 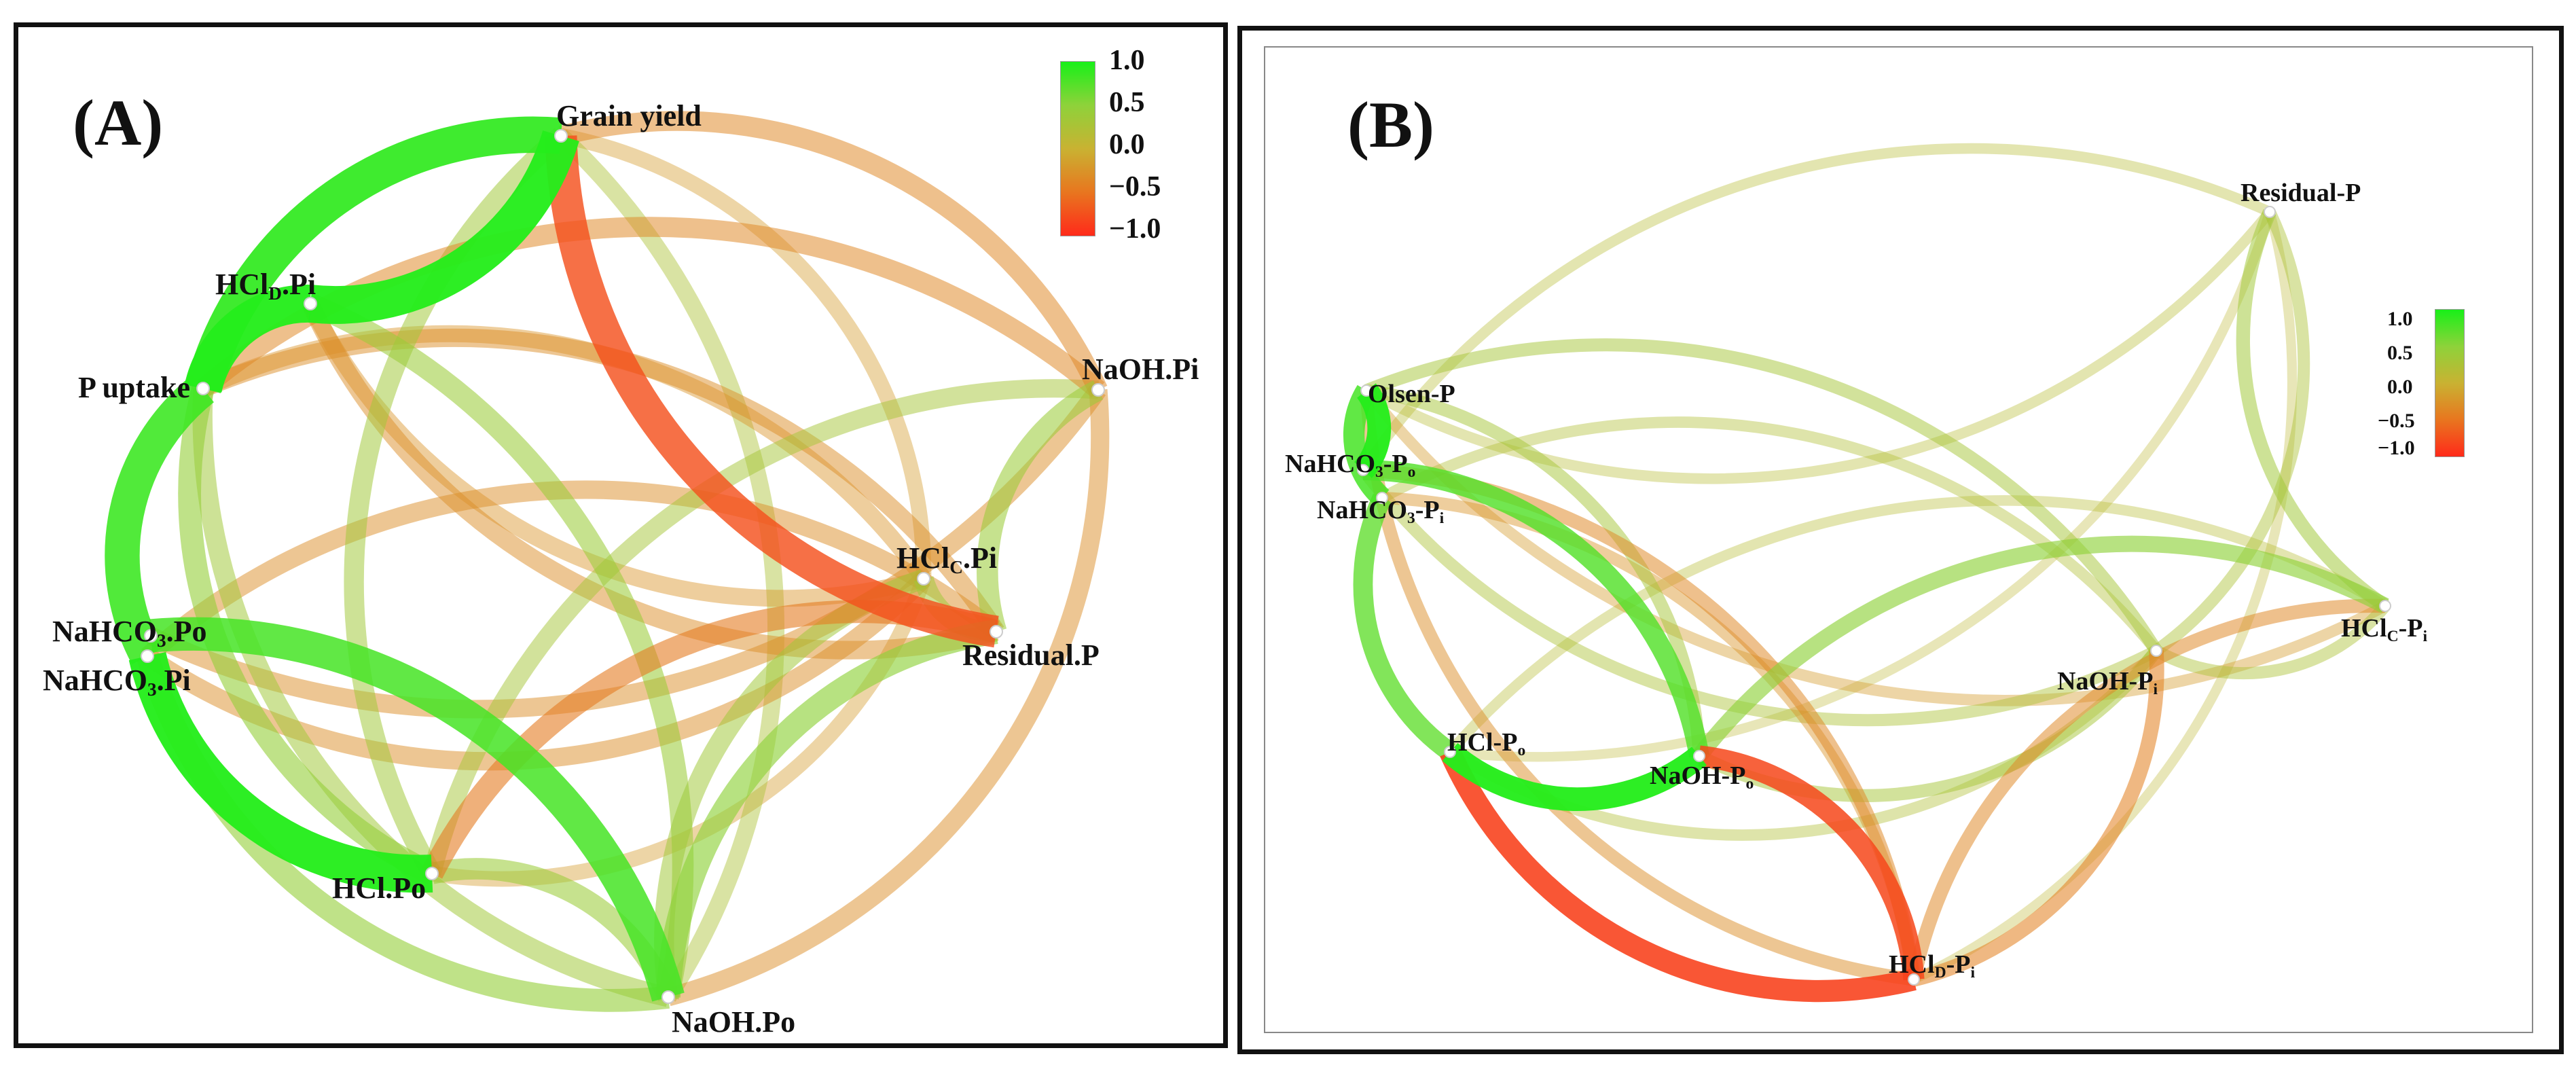 What do you see at coordinates (2270, 212) in the screenshot?
I see `node-residual` at bounding box center [2270, 212].